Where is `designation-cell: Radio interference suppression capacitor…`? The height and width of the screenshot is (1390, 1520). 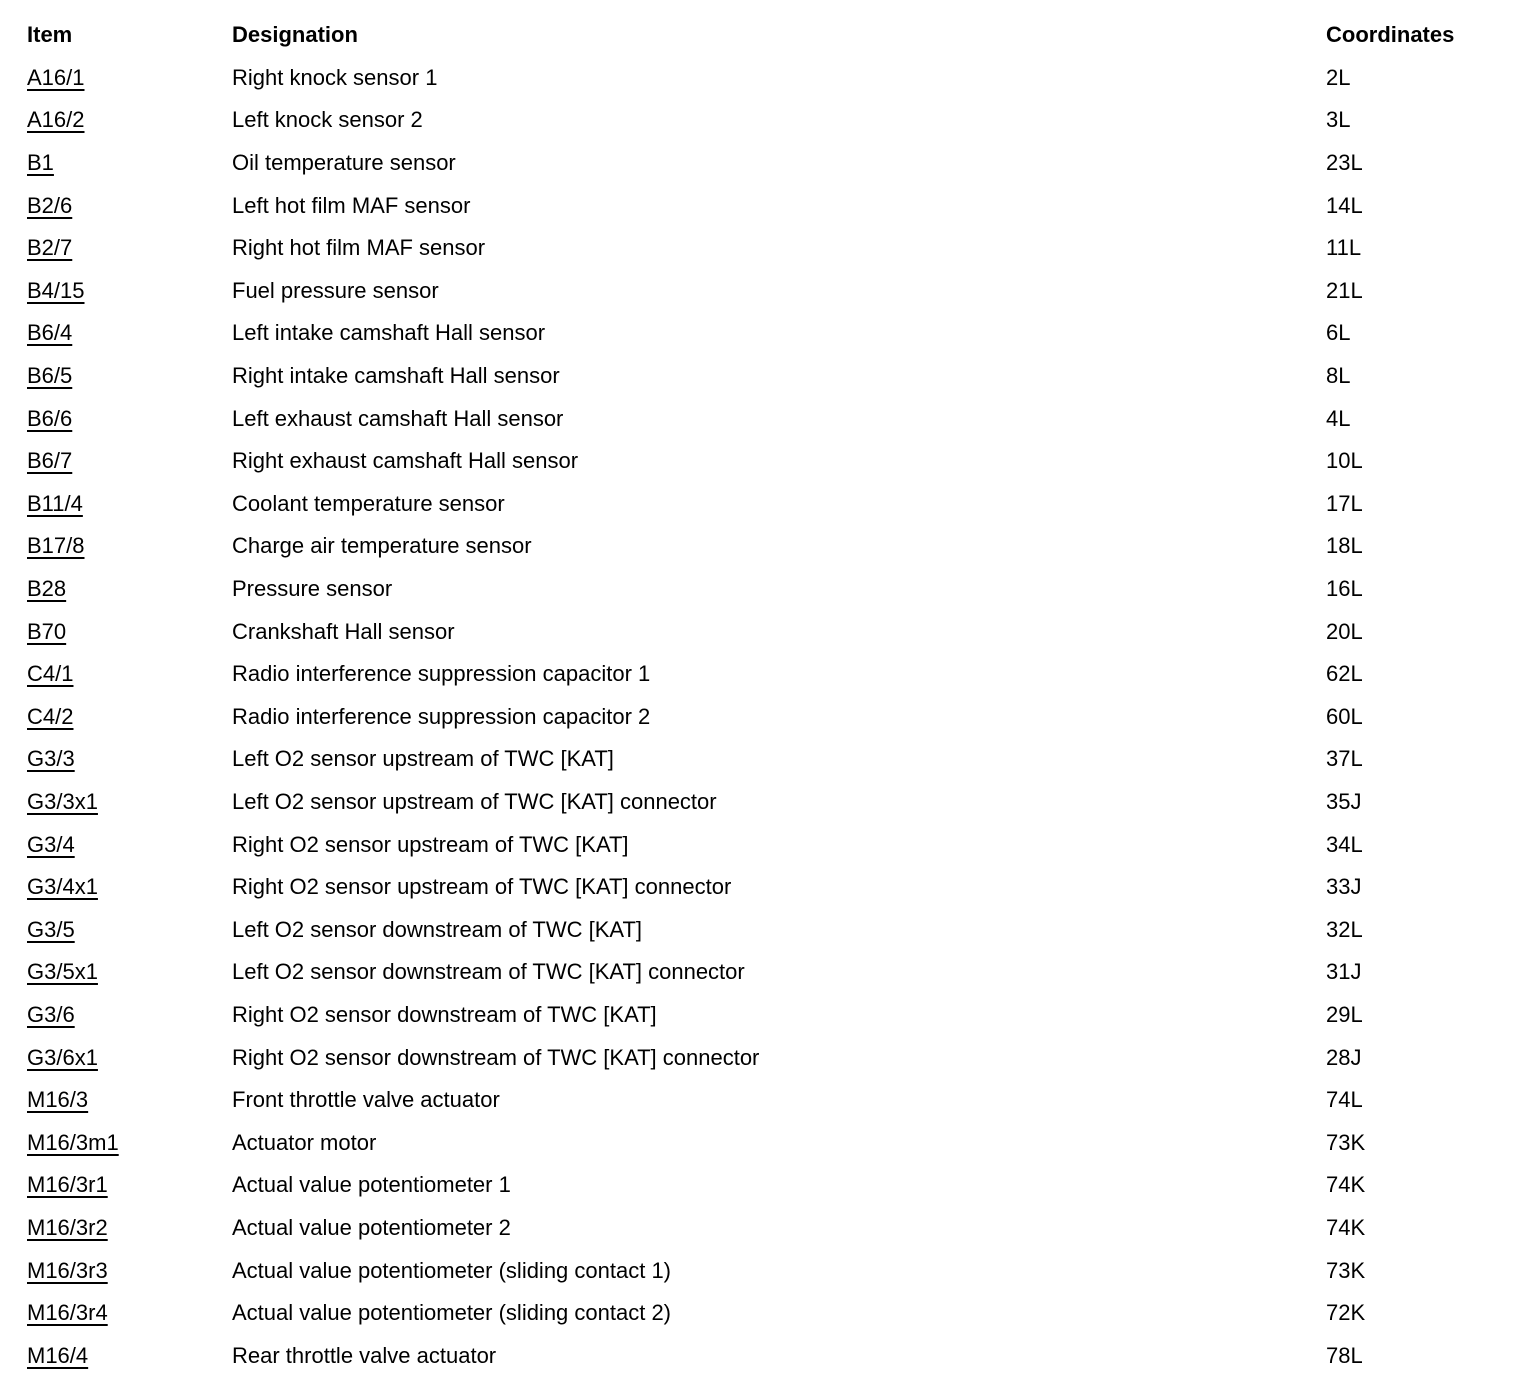 designation-cell: Radio interference suppression capacitor… is located at coordinates (441, 674).